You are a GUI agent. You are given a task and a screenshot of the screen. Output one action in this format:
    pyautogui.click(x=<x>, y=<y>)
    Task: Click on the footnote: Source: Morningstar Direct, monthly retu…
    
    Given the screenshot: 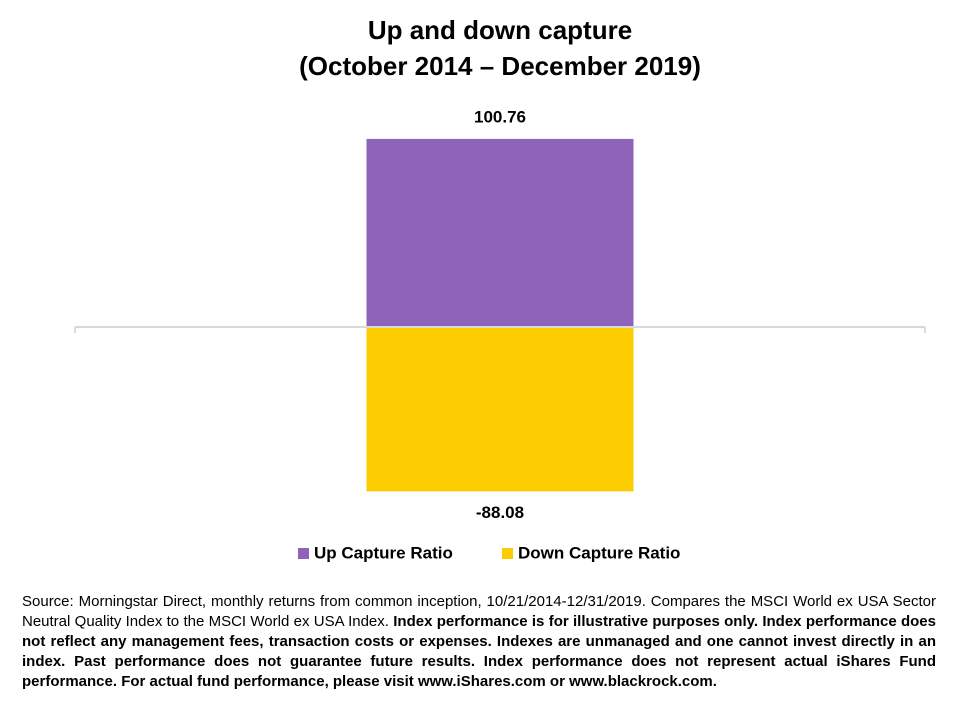 What is the action you would take?
    pyautogui.click(x=479, y=642)
    